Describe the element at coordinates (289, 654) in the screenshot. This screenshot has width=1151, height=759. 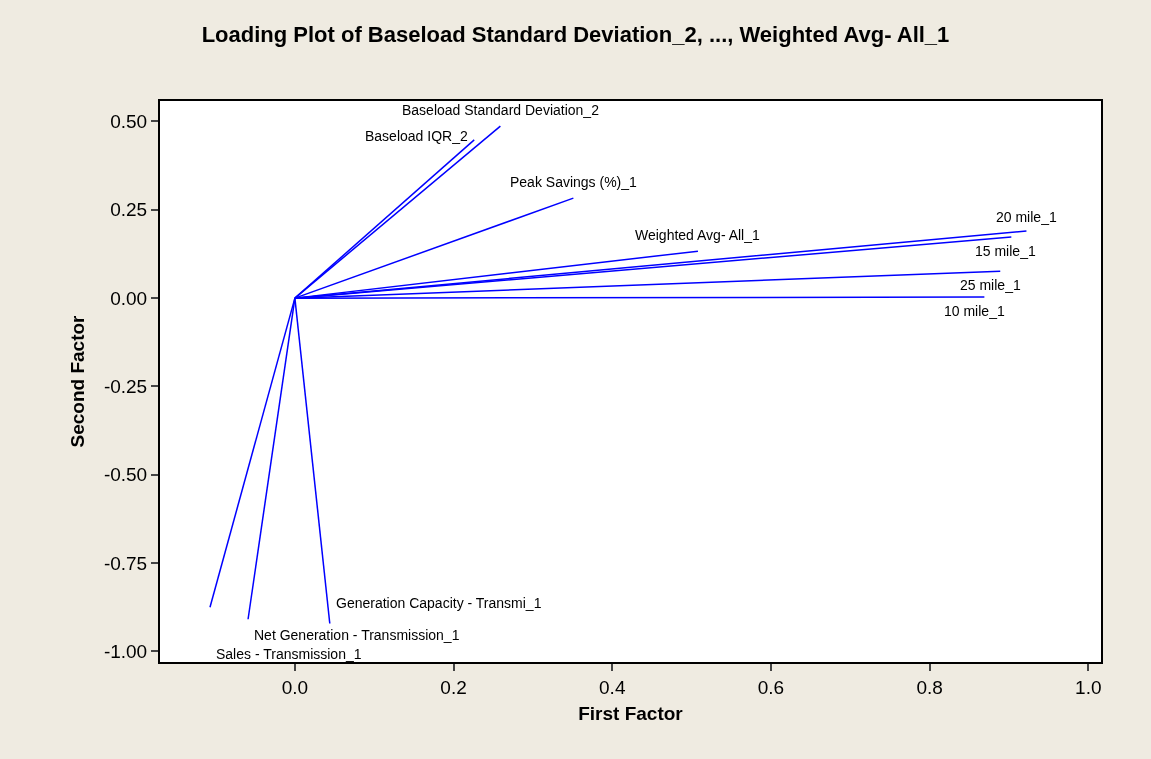
I see `text: Sales - Transmission_1` at that location.